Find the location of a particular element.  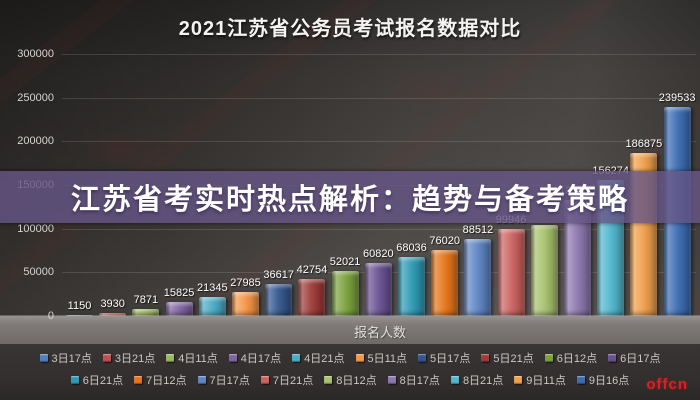

chart-floor is located at coordinates (350, 330).